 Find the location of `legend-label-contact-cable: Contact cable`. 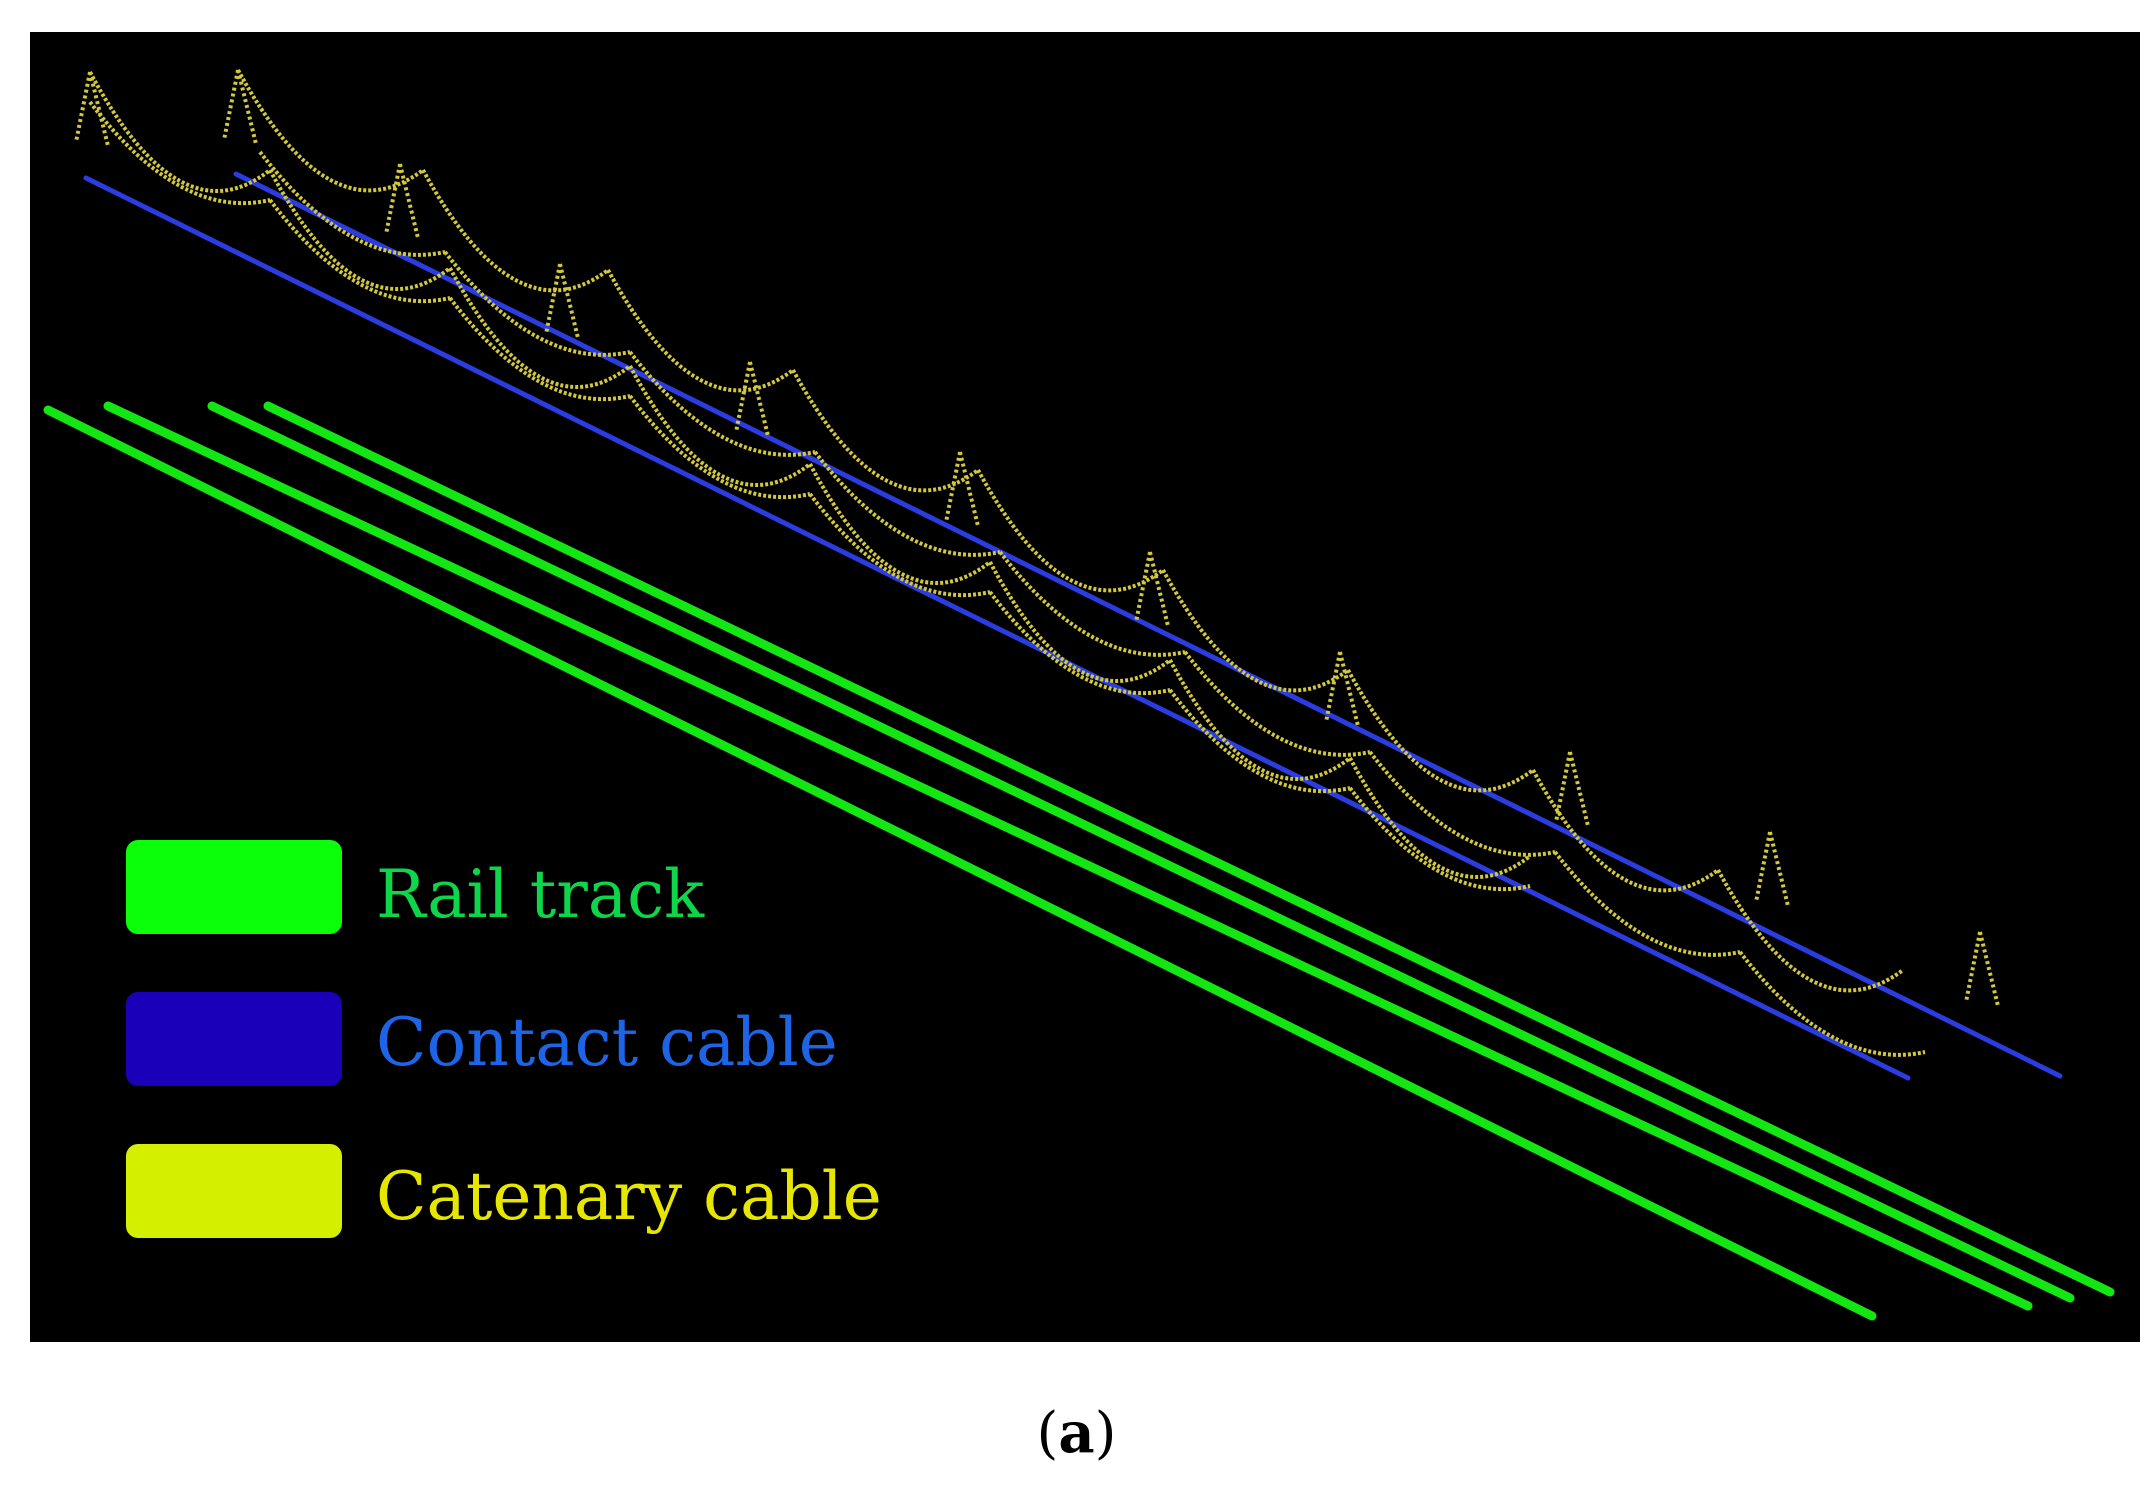

legend-label-contact-cable: Contact cable is located at coordinates (607, 1042).